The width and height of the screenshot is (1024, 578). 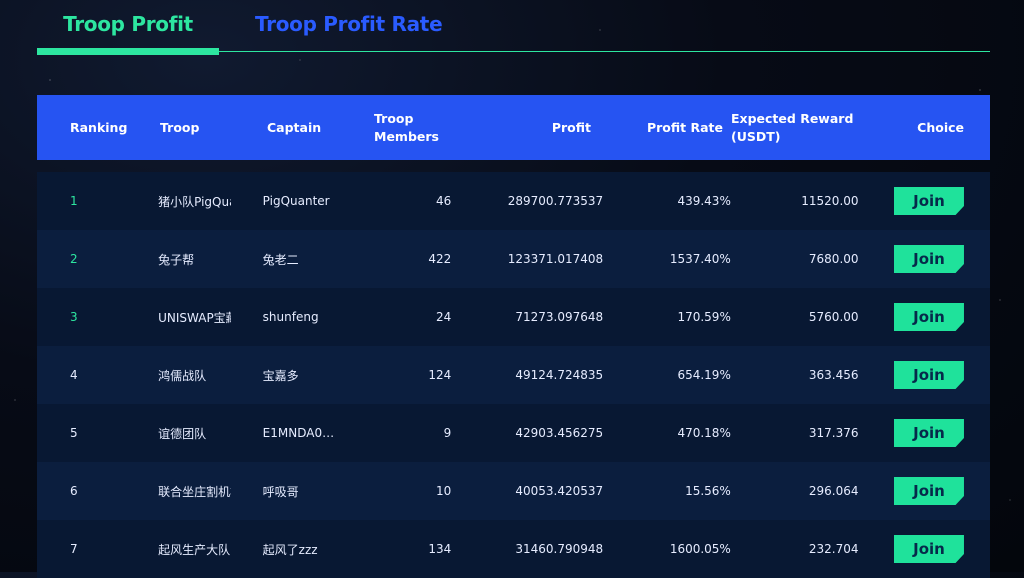 I want to click on troop-cell: 谊德团队, so click(x=182, y=433).